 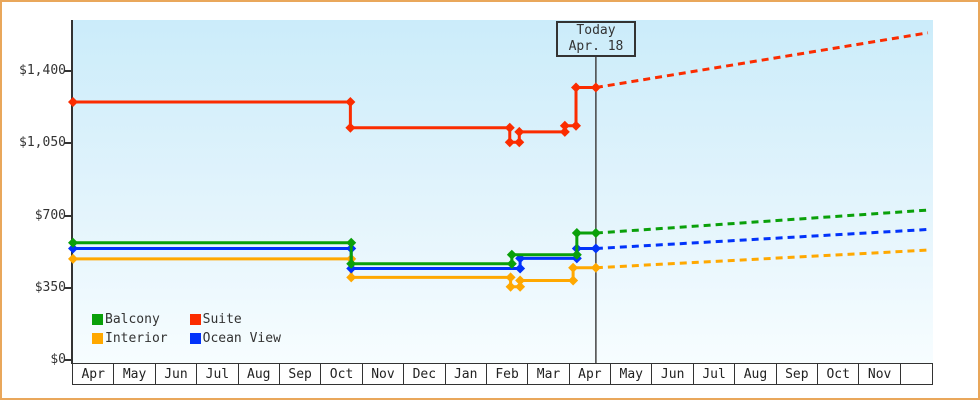 I want to click on legend-item-balcony: Balcony, so click(x=130, y=319).